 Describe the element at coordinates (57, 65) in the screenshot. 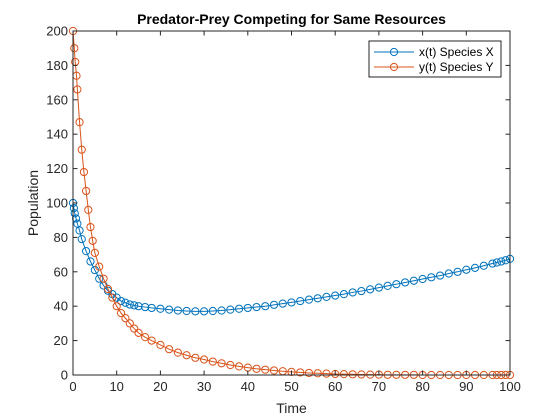

I see `y-tick-label: 180` at that location.